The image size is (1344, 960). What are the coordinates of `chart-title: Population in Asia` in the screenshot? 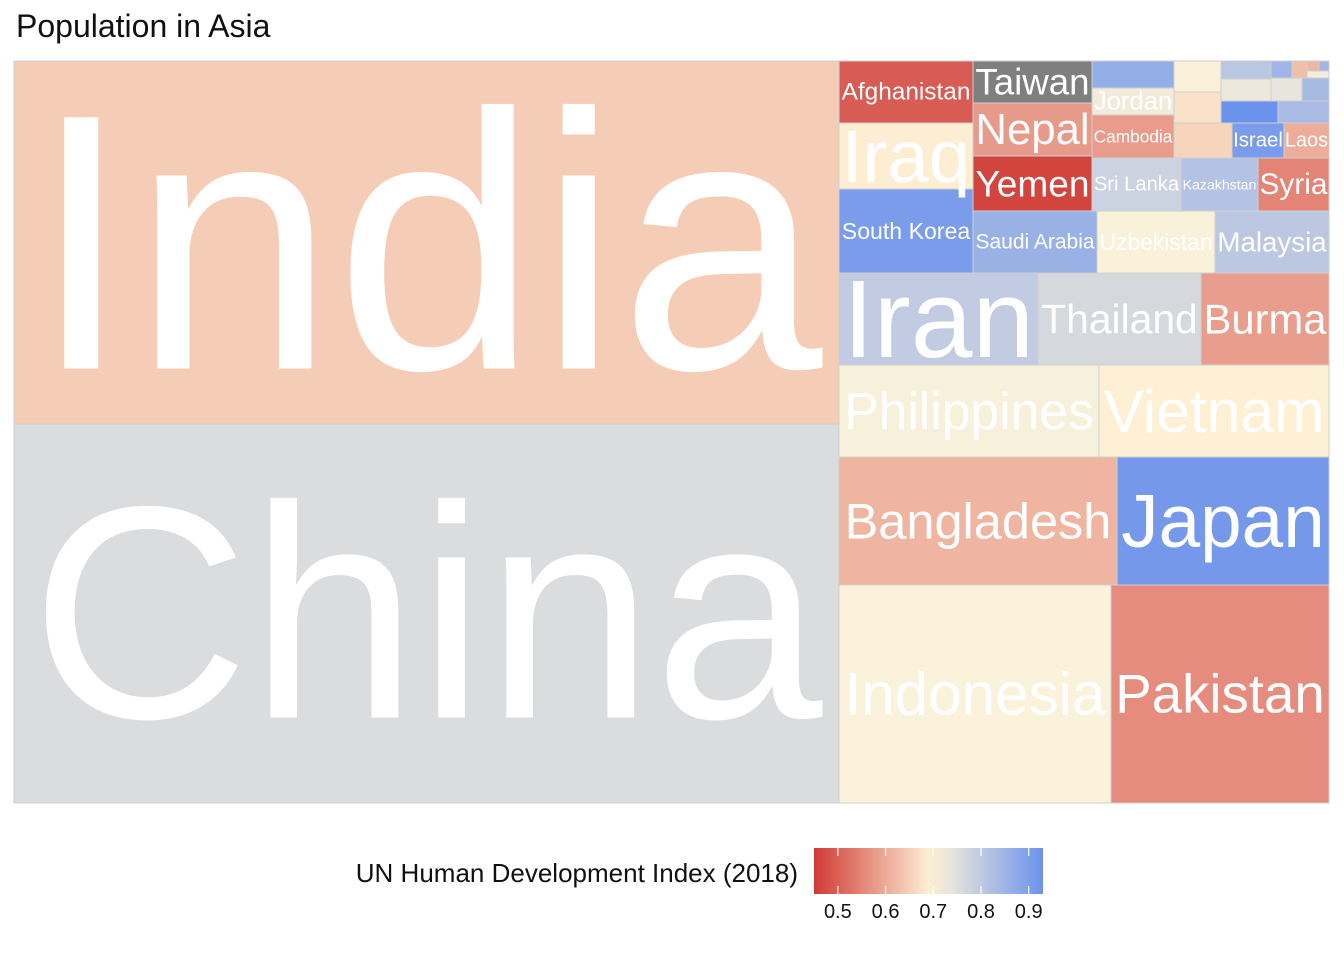 It's located at (143, 26).